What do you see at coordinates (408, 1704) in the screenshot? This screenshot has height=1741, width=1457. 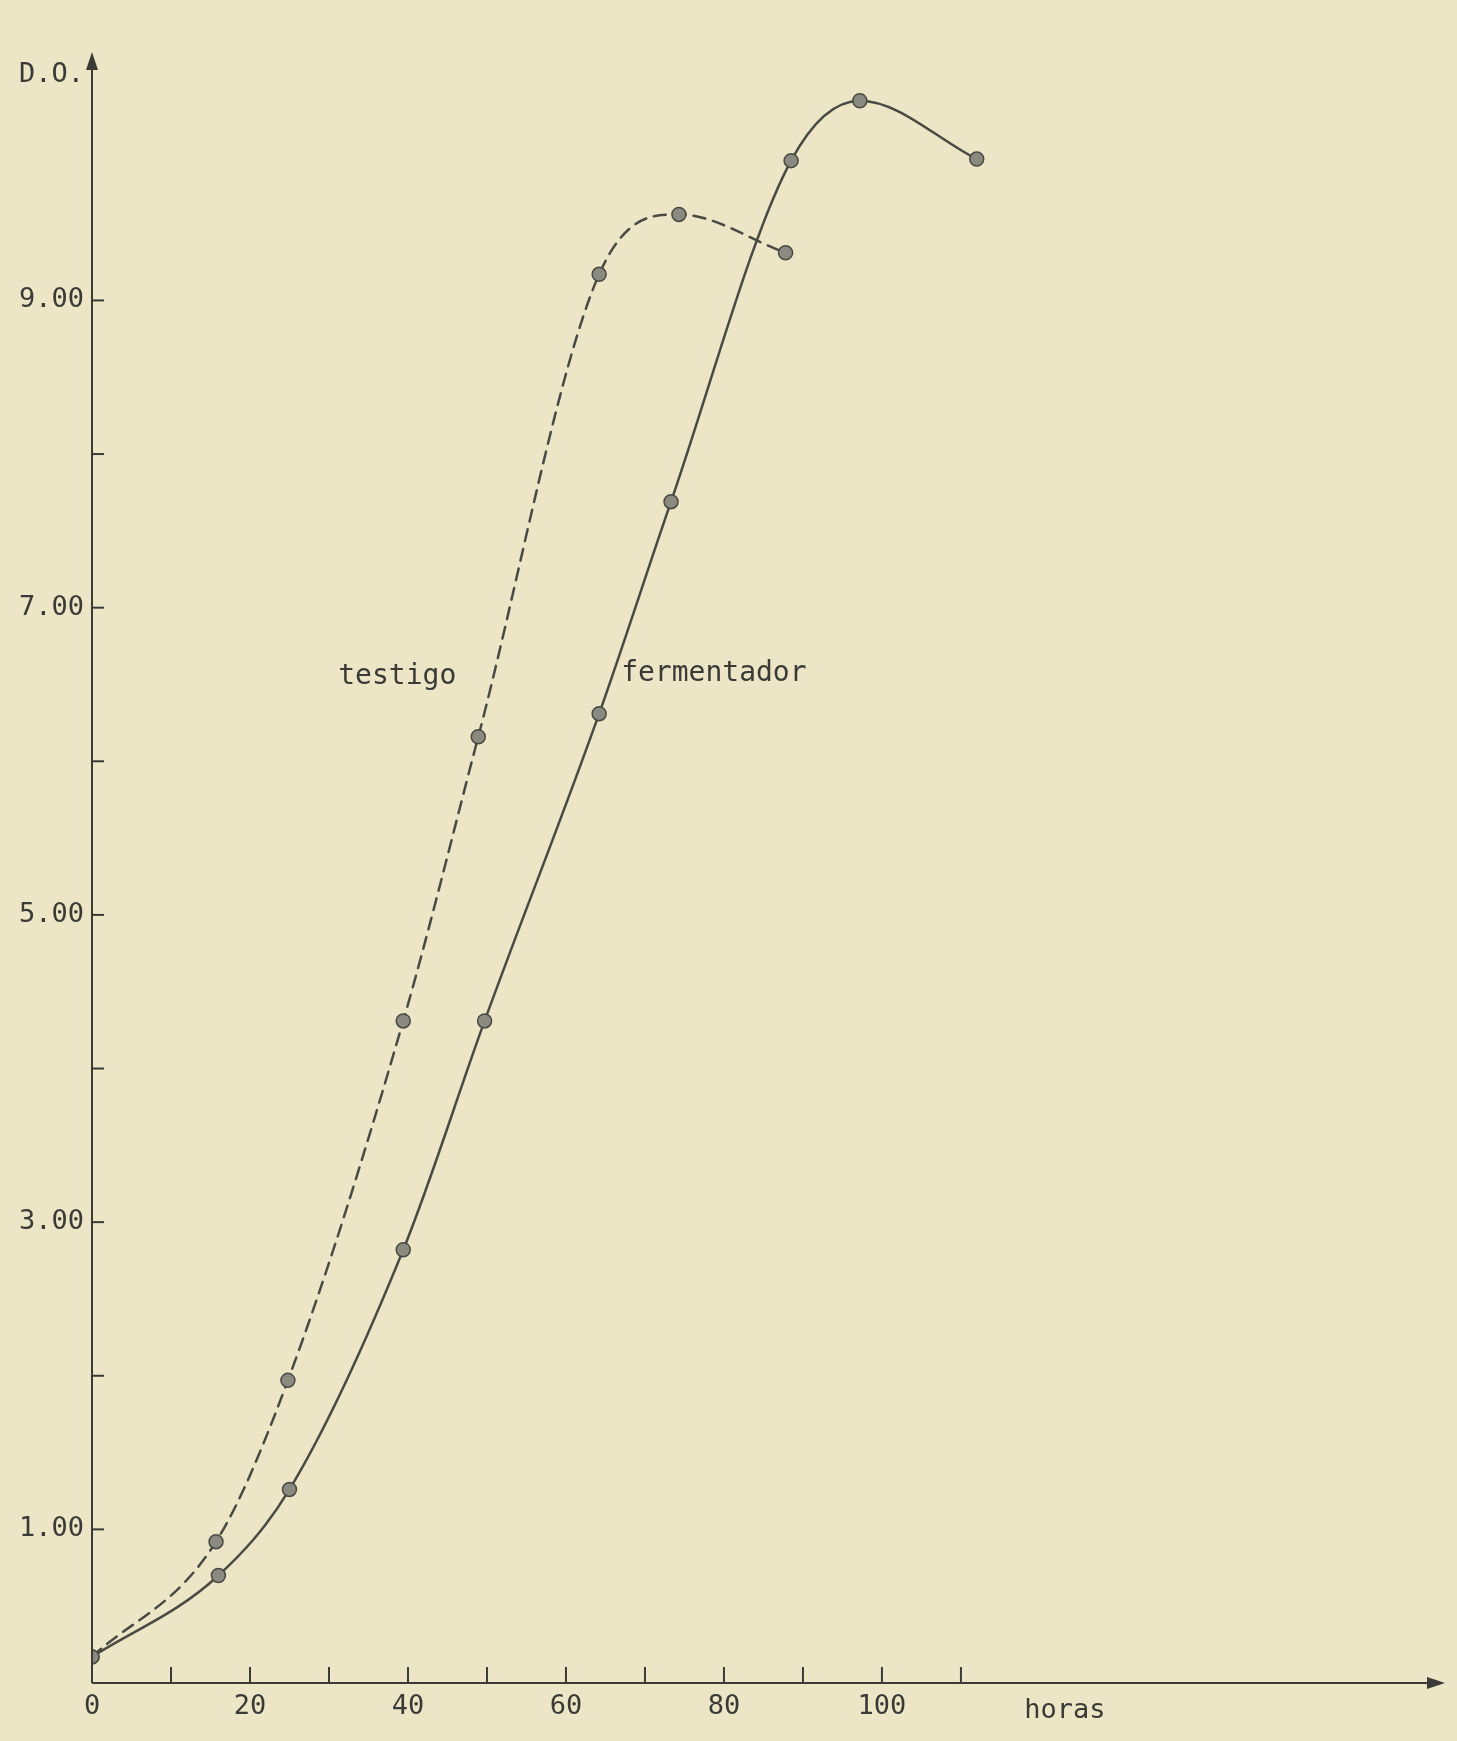 I see `x-tick-label: 40` at bounding box center [408, 1704].